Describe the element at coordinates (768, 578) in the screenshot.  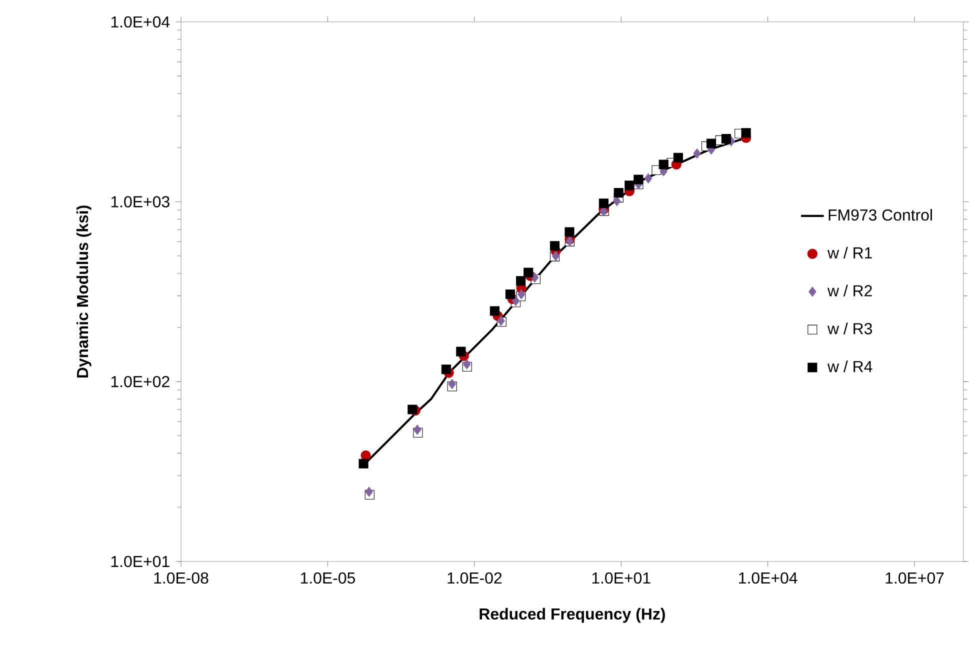
I see `x-tick-label: 1.0E+04` at that location.